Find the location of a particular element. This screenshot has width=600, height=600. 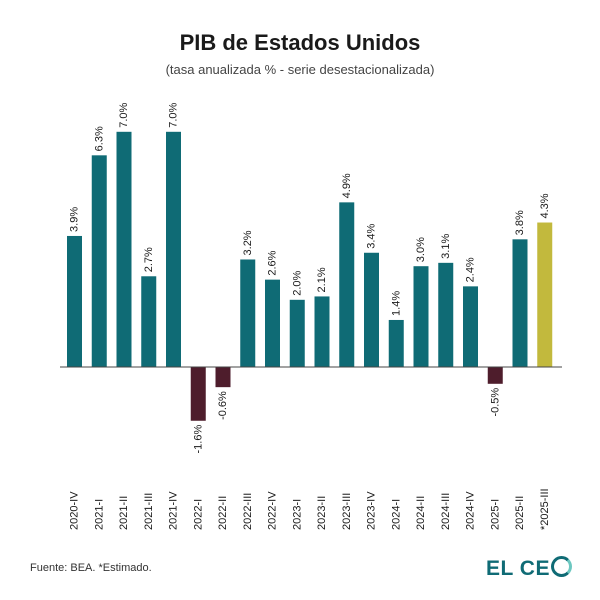

tick-label-2021-IV: 2021-IV is located at coordinates (174, 510).